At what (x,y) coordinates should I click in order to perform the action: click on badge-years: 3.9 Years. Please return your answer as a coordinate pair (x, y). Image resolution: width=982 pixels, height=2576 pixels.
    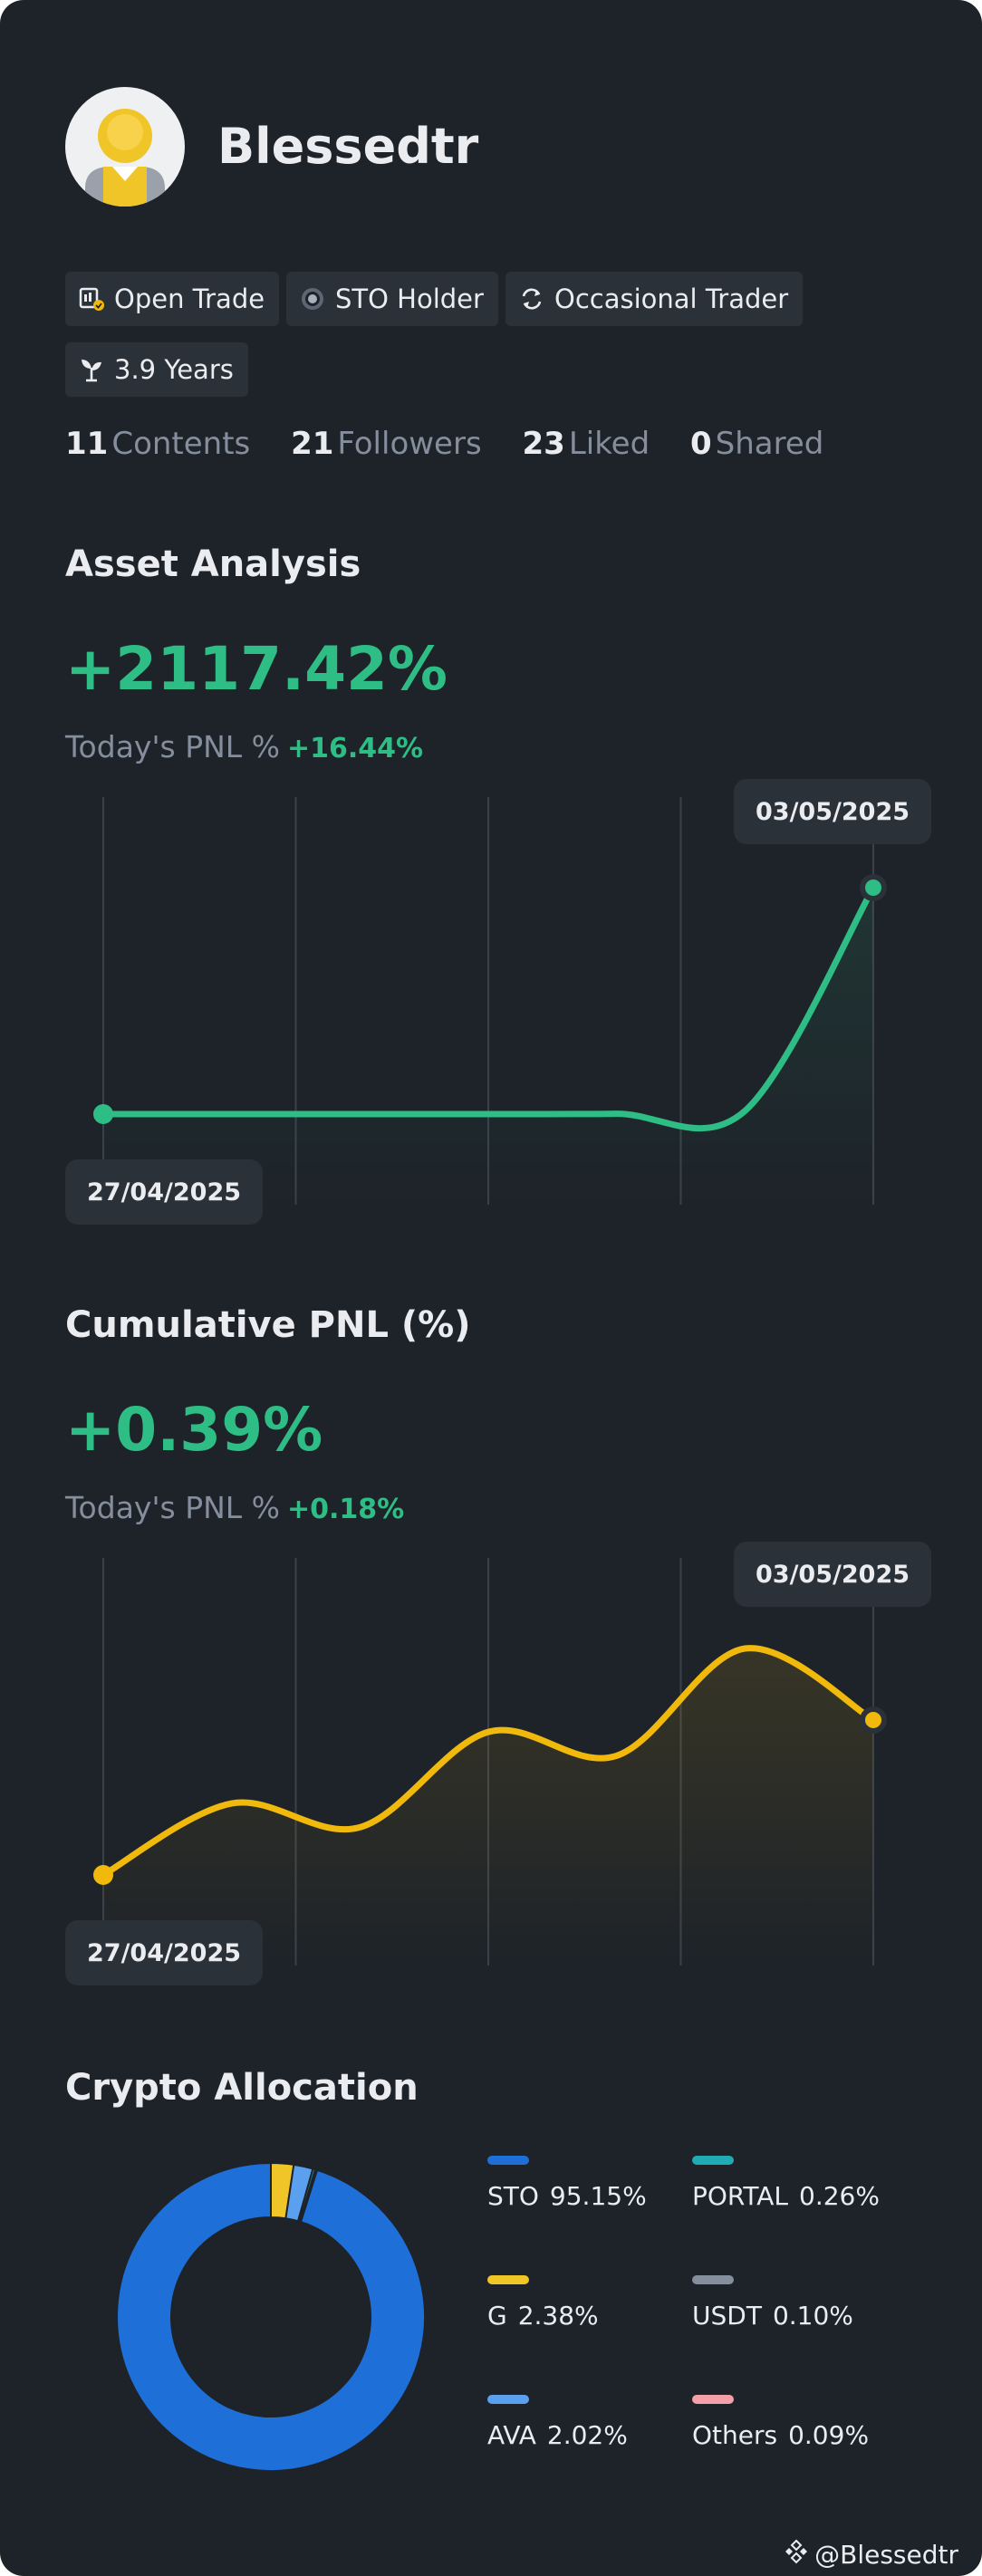
    Looking at the image, I should click on (156, 369).